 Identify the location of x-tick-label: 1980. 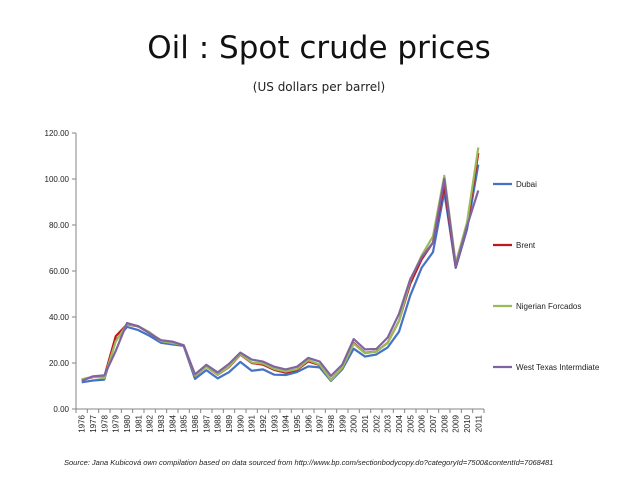
(127, 423).